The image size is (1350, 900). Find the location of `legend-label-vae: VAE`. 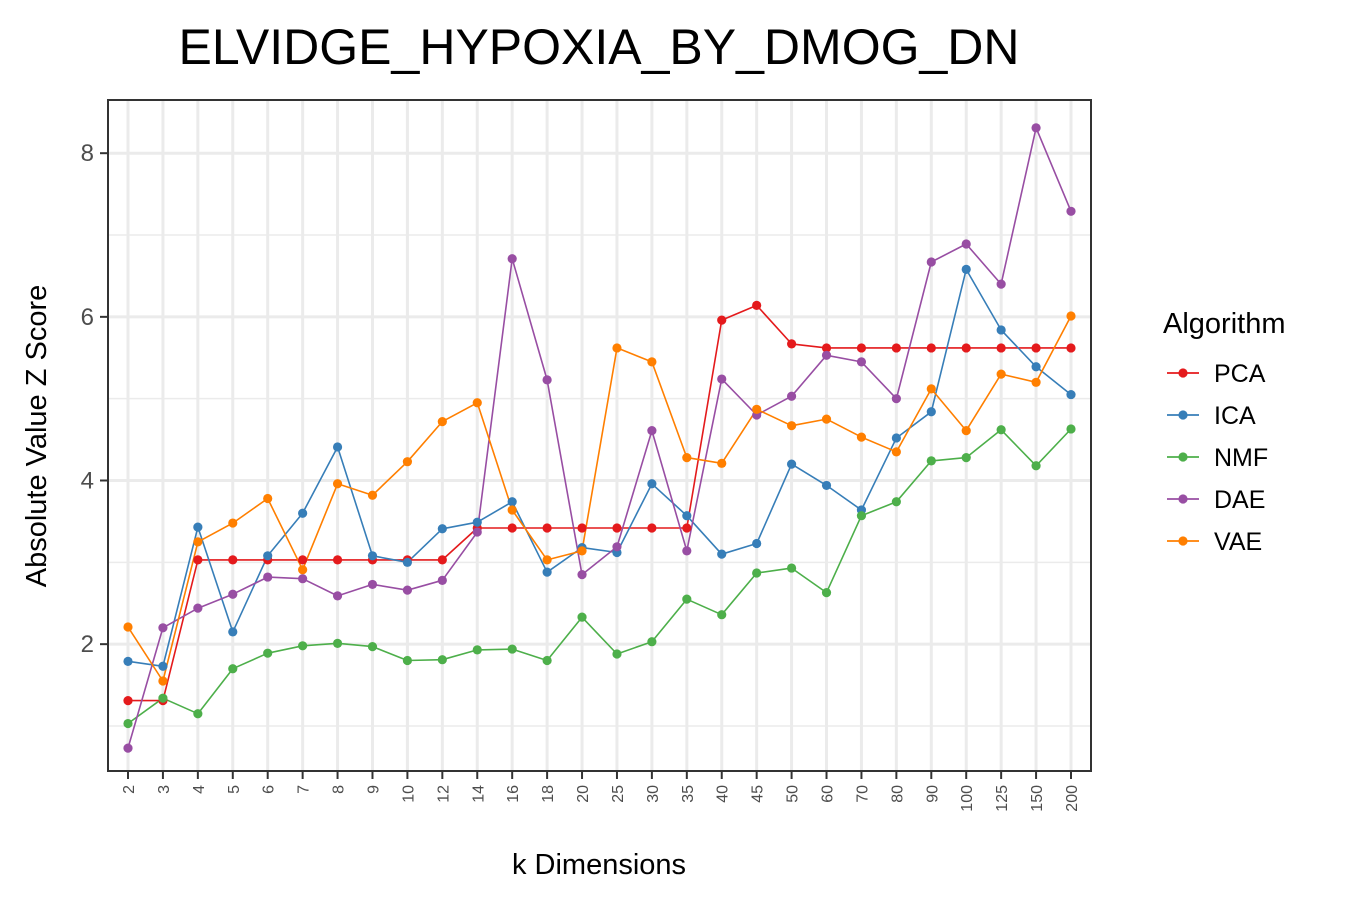

legend-label-vae: VAE is located at coordinates (1238, 542).